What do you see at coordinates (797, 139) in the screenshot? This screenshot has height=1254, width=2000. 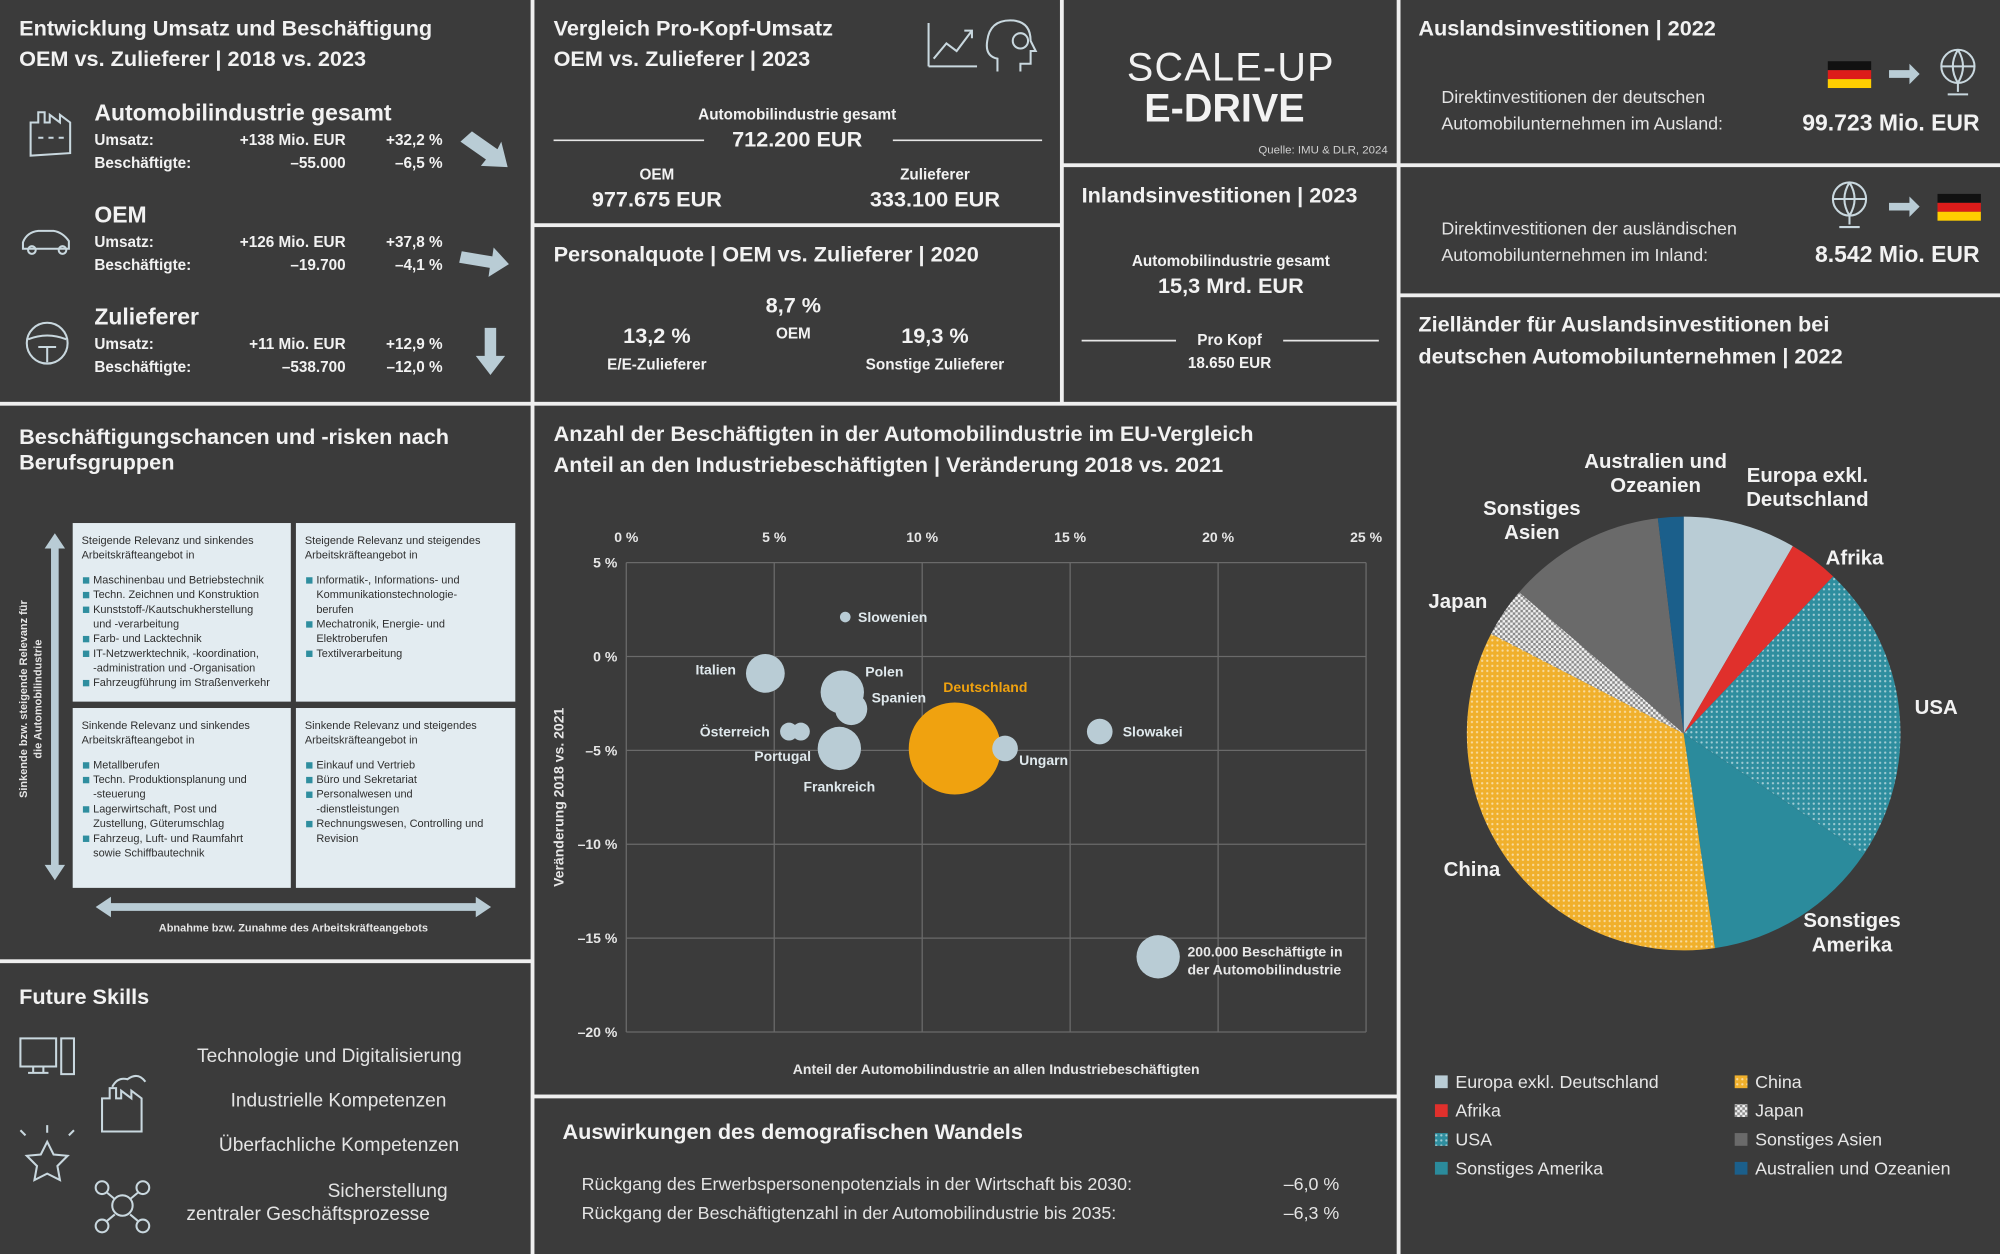 I see `value: 712.200 EUR` at bounding box center [797, 139].